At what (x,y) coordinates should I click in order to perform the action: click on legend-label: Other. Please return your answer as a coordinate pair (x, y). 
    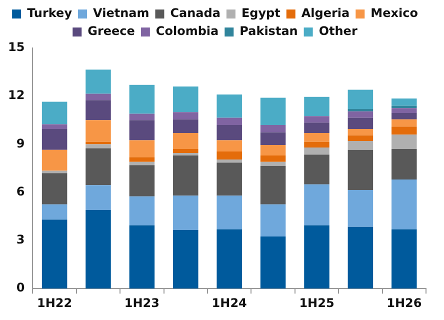
    Looking at the image, I should click on (338, 31).